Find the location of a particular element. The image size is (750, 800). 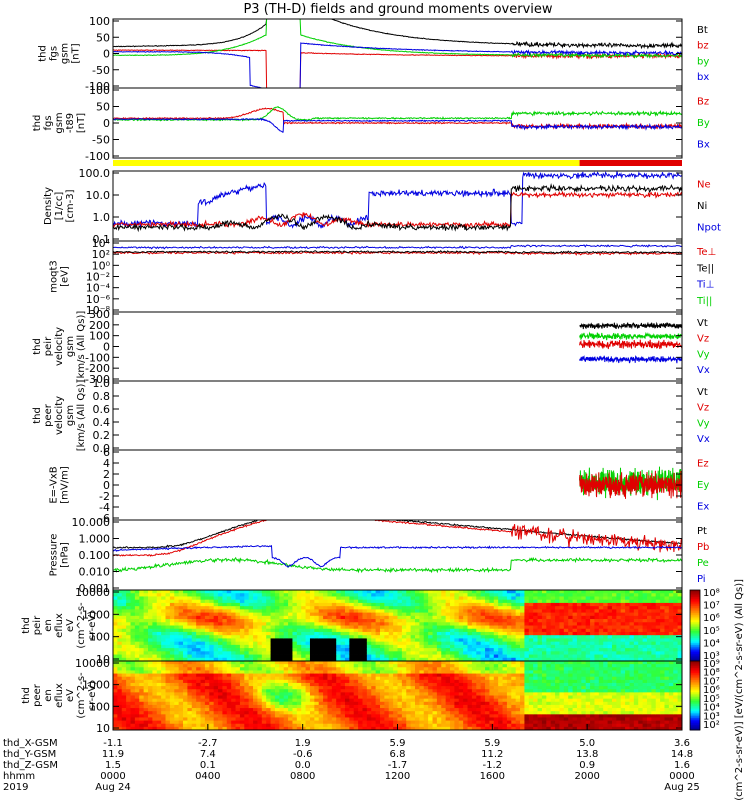

legend-Bx: Bx is located at coordinates (703, 144).